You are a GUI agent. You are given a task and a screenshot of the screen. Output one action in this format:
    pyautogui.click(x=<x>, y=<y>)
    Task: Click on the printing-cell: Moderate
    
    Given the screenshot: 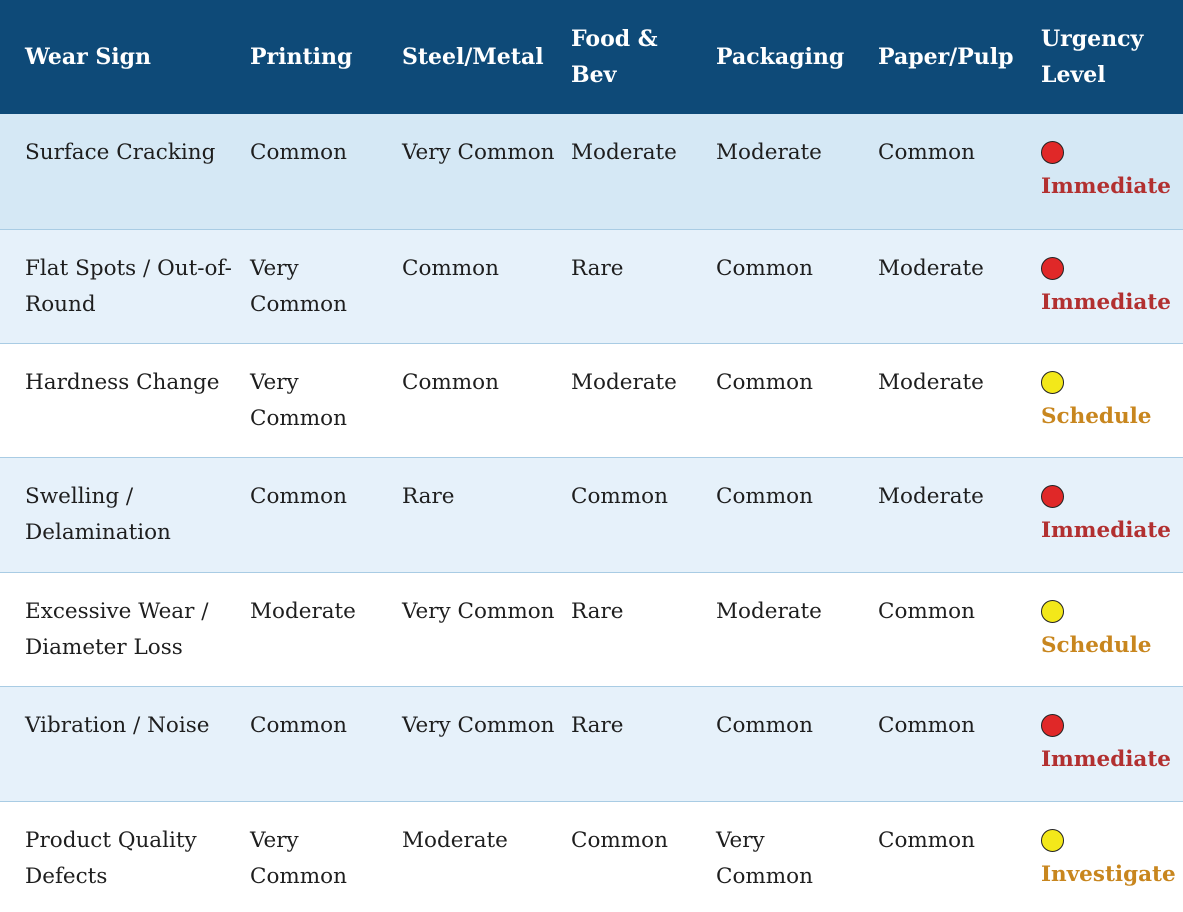 What is the action you would take?
    pyautogui.click(x=303, y=611)
    